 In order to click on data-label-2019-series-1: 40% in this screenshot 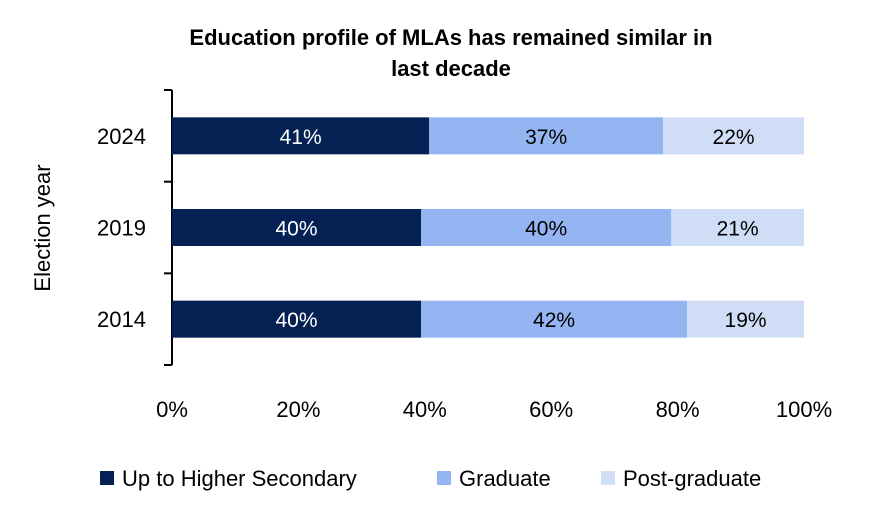, I will do `click(546, 229)`.